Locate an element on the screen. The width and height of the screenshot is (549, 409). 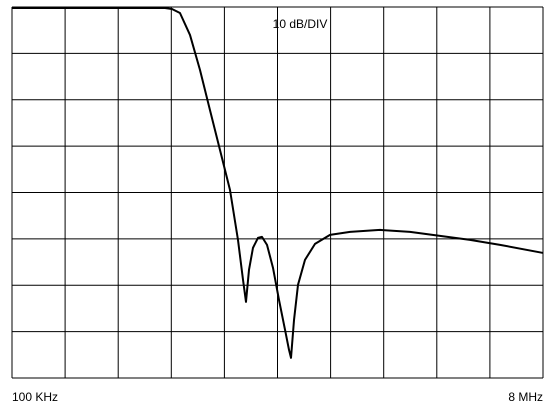
x-tick-label: 8 MHz is located at coordinates (525, 397).